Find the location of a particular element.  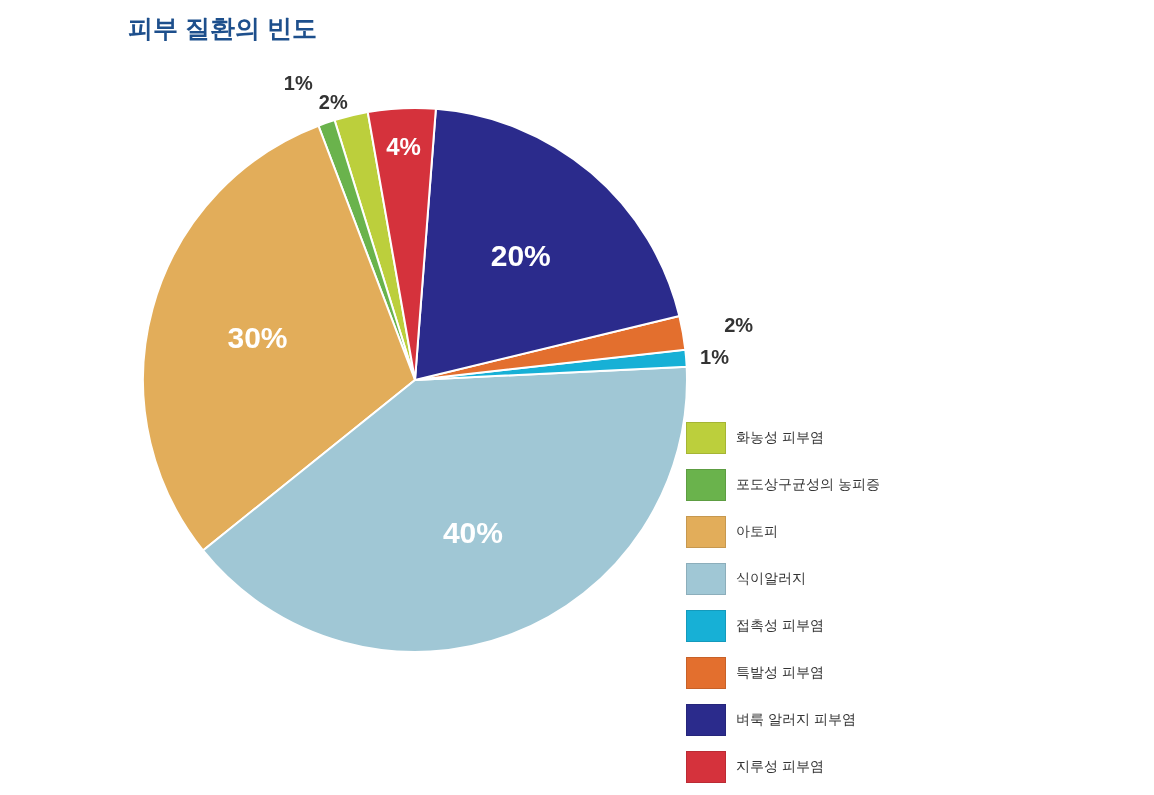

legend-label: 포도상구균성의 농피증 is located at coordinates (808, 484).